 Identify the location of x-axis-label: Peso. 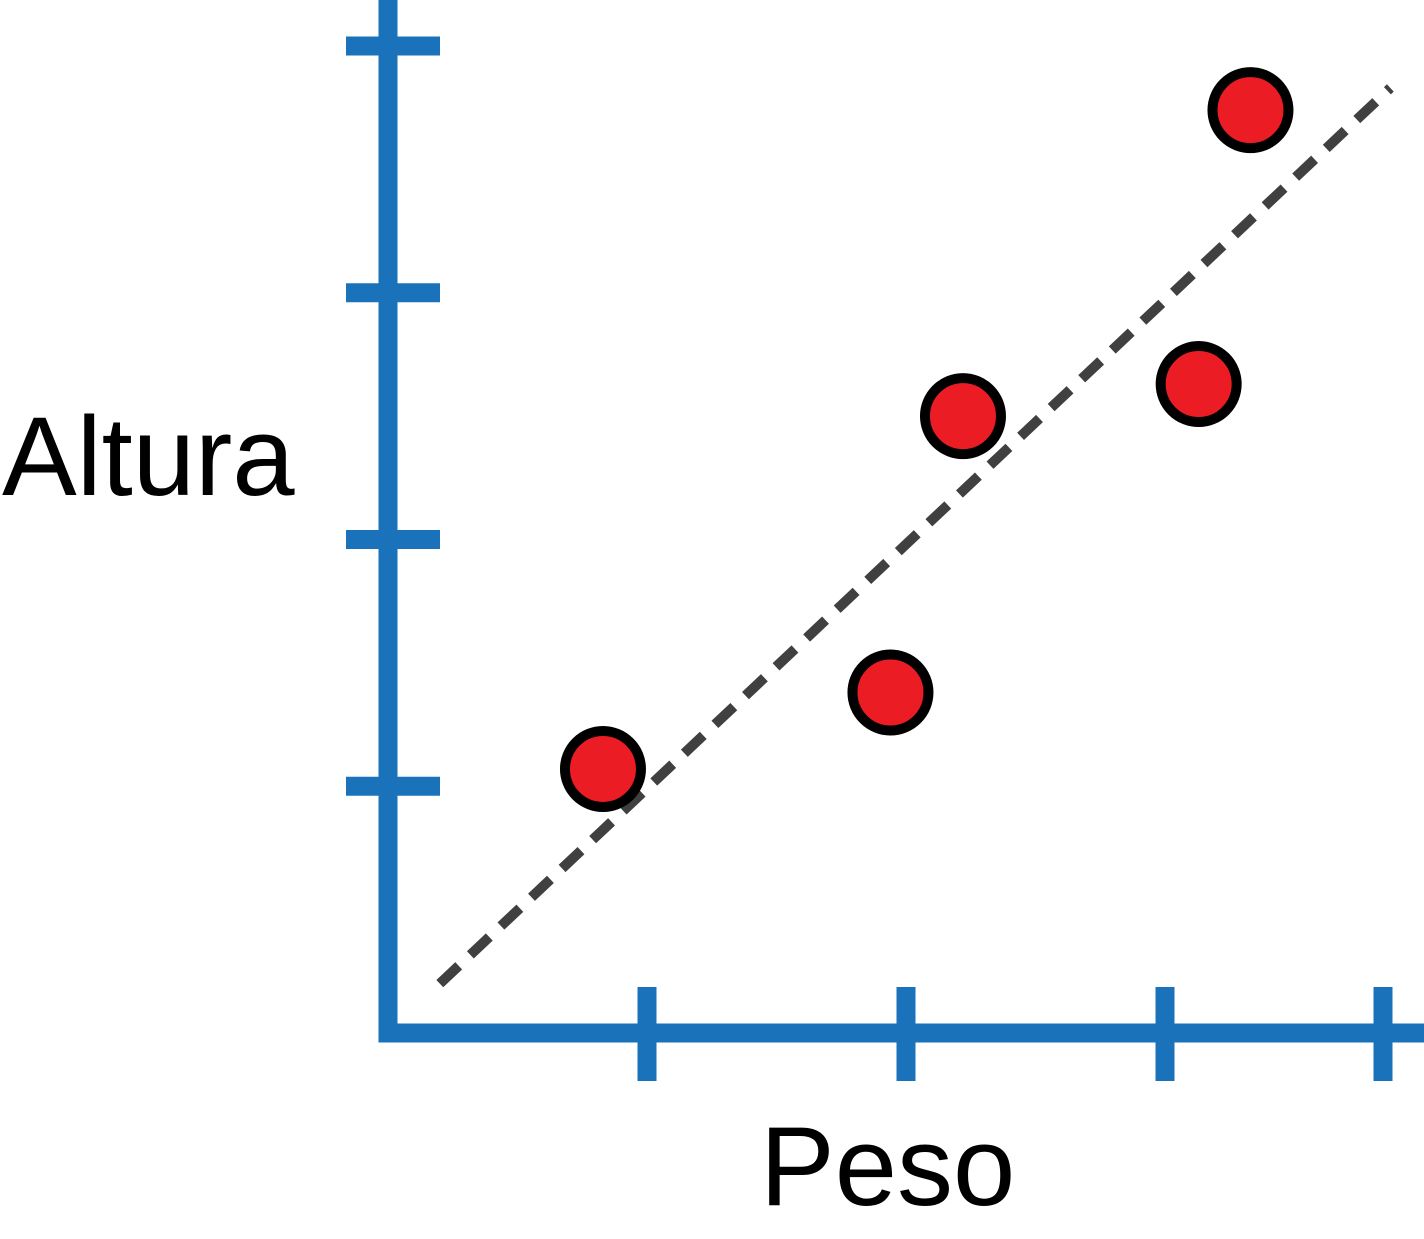
(887, 1166).